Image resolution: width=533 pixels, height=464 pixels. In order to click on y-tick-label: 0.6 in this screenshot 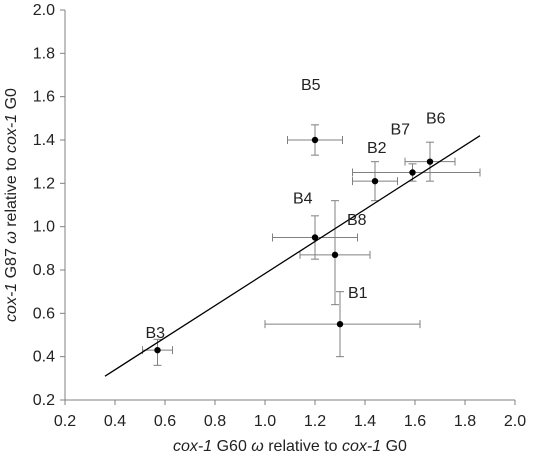, I will do `click(44, 313)`.